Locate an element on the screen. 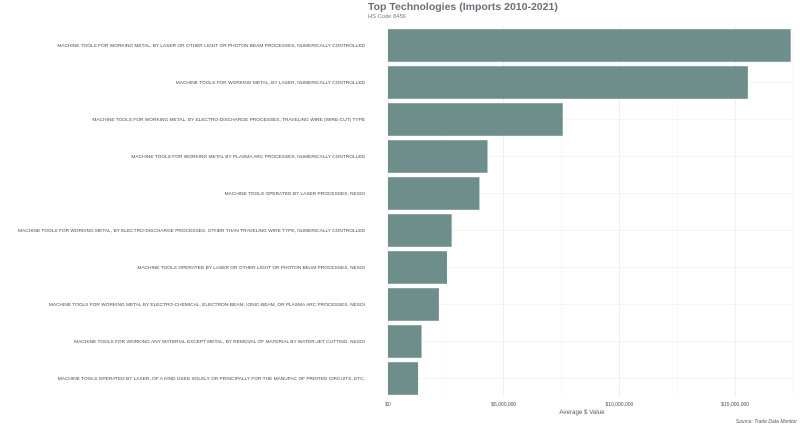  x-axis-title: Average $ Value is located at coordinates (582, 412).